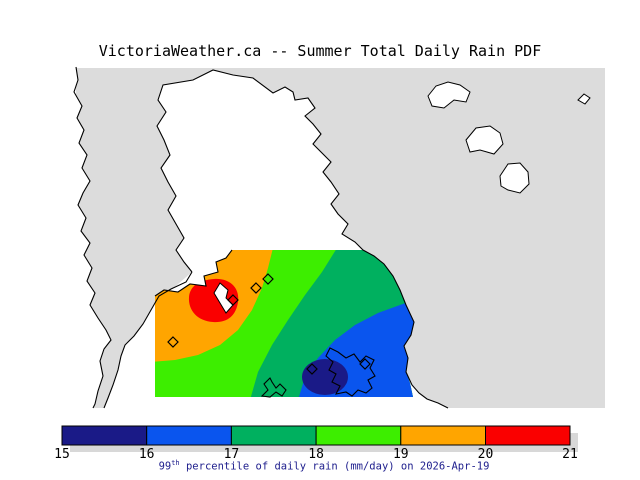  I want to click on colorbar-tick: 20, so click(485, 454).